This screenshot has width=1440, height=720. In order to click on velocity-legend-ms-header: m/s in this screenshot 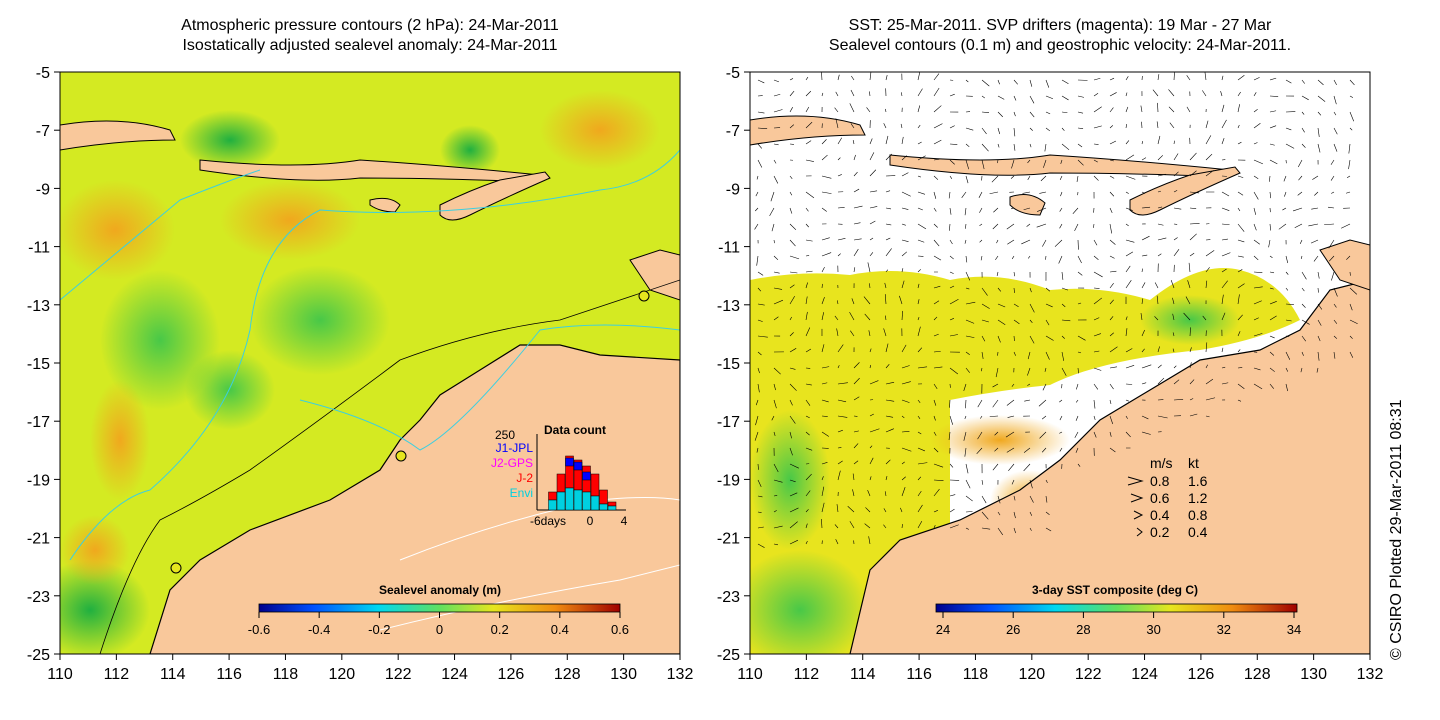, I will do `click(1161, 463)`.